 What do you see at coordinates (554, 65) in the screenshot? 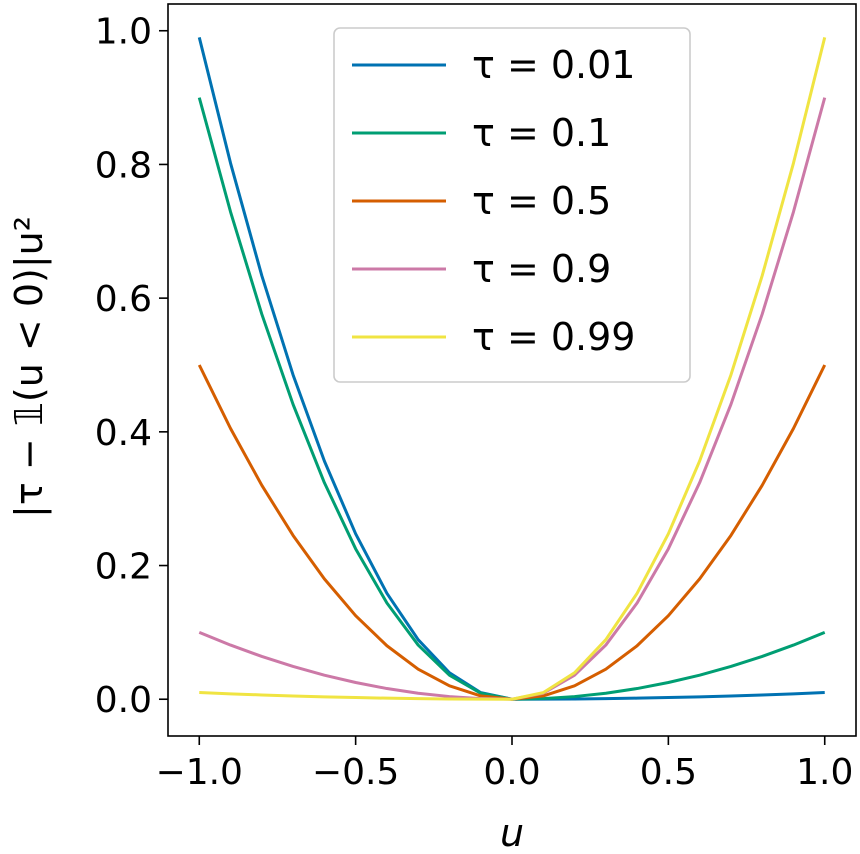
I see `legend-label: τ = 0.01` at bounding box center [554, 65].